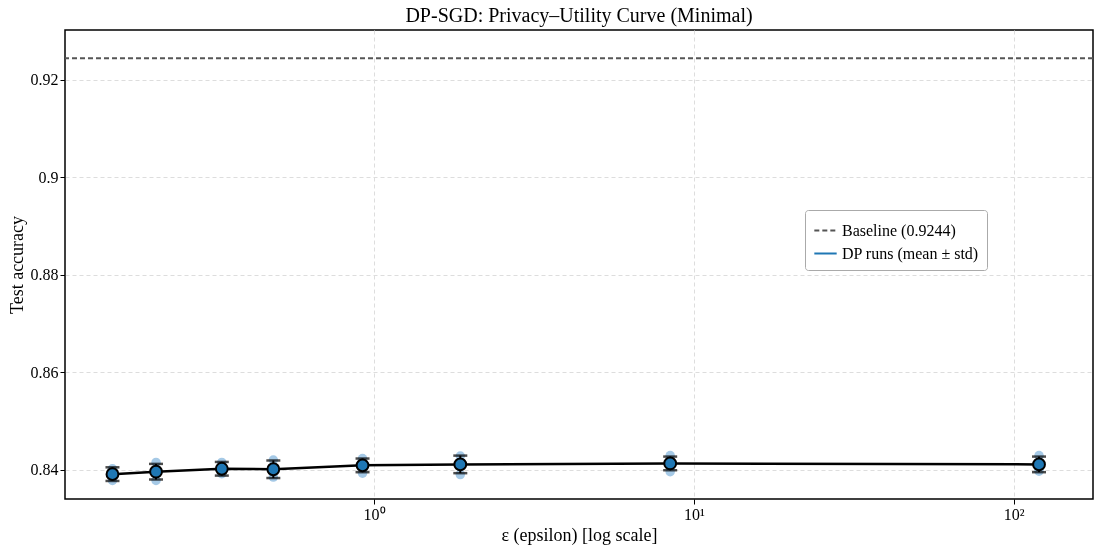 The image size is (1096, 552). Describe the element at coordinates (579, 15) in the screenshot. I see `chart-title: DP-SGD: Privacy–Utility Curve (Minimal)` at that location.